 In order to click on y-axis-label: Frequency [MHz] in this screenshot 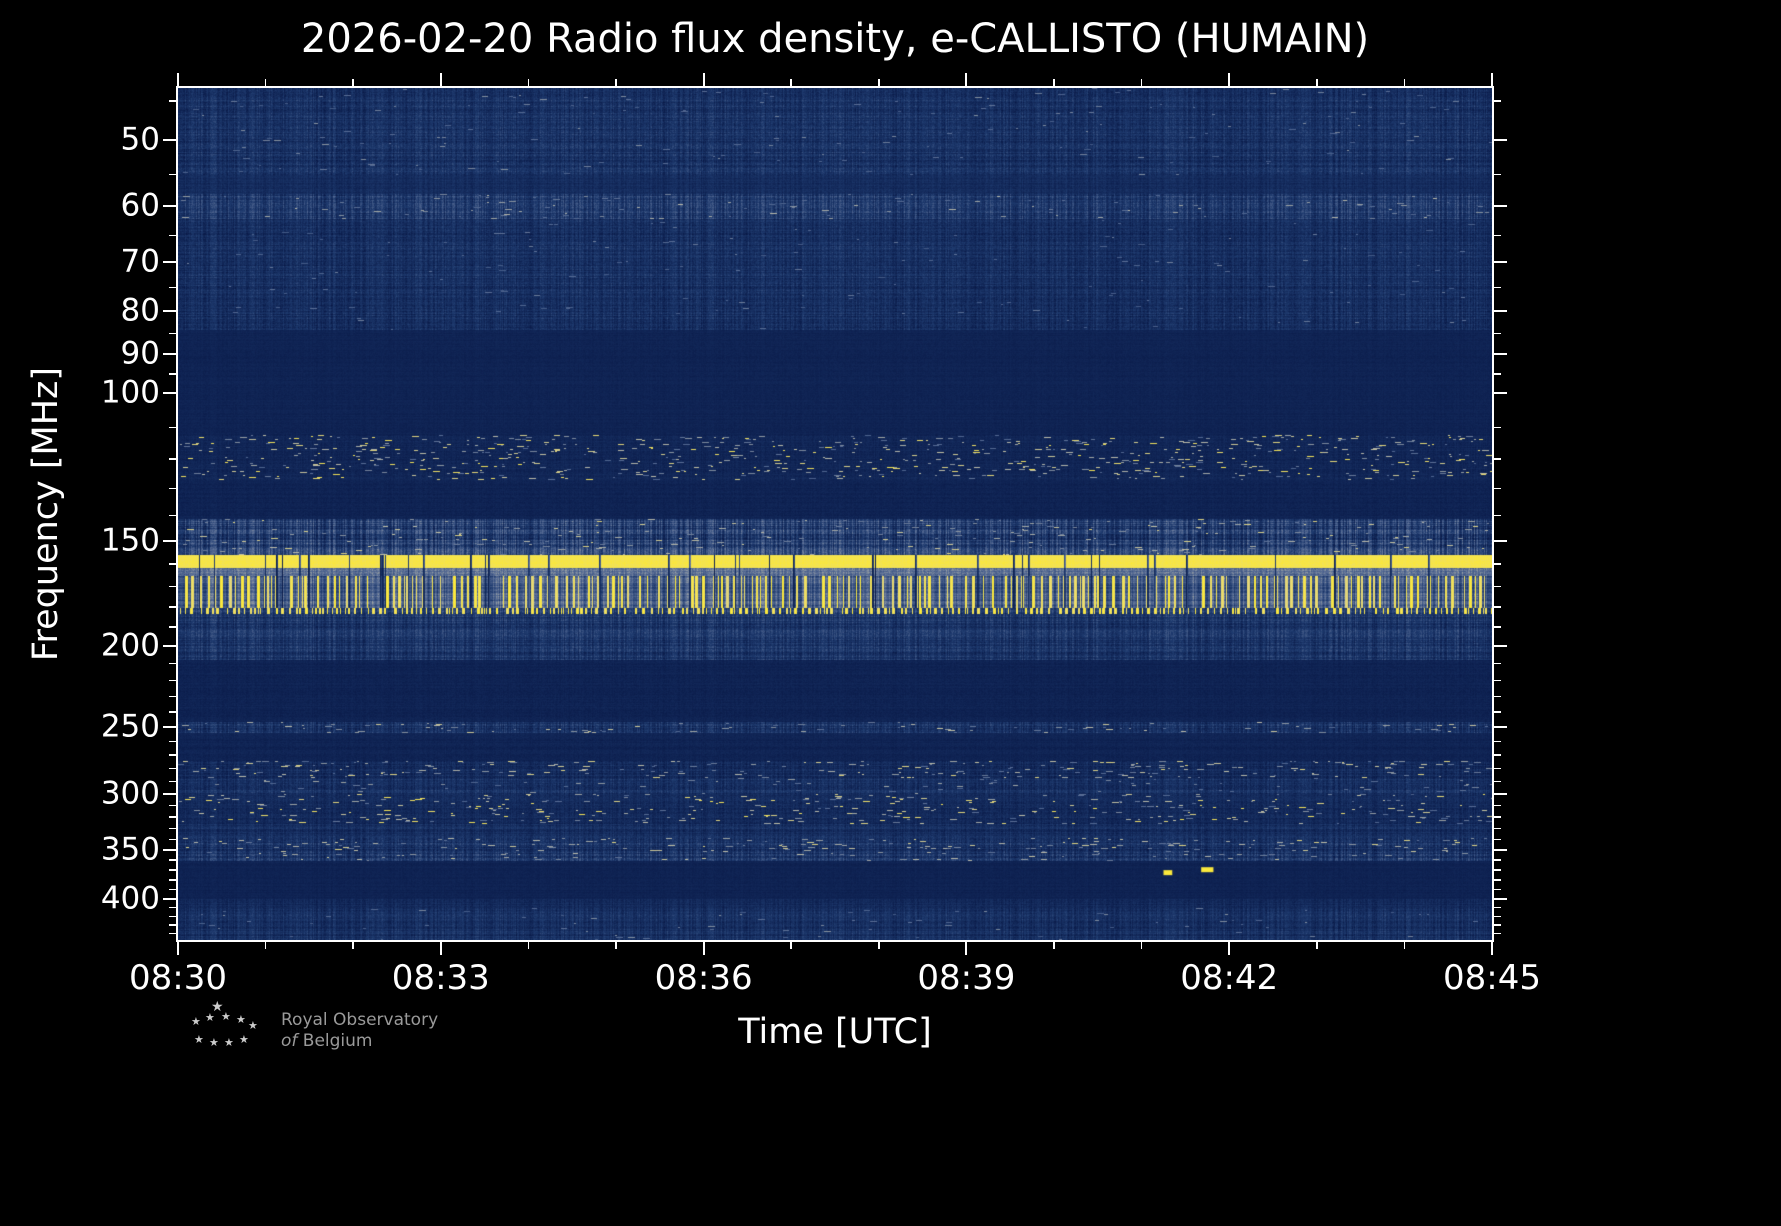, I will do `click(46, 514)`.